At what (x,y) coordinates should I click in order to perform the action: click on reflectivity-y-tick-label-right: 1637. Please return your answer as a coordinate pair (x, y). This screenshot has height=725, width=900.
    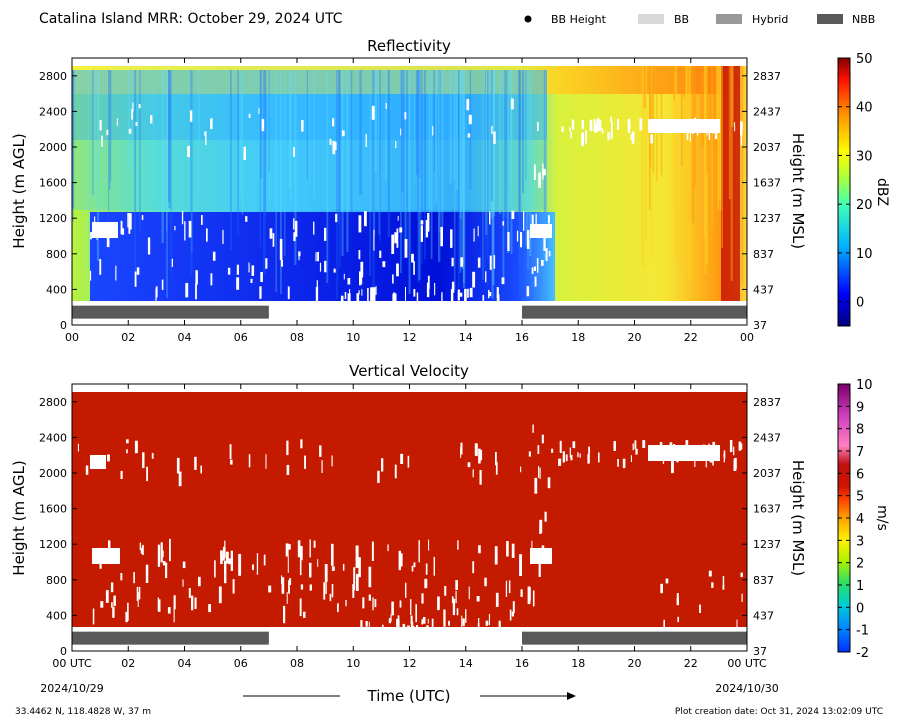
    Looking at the image, I should click on (767, 183).